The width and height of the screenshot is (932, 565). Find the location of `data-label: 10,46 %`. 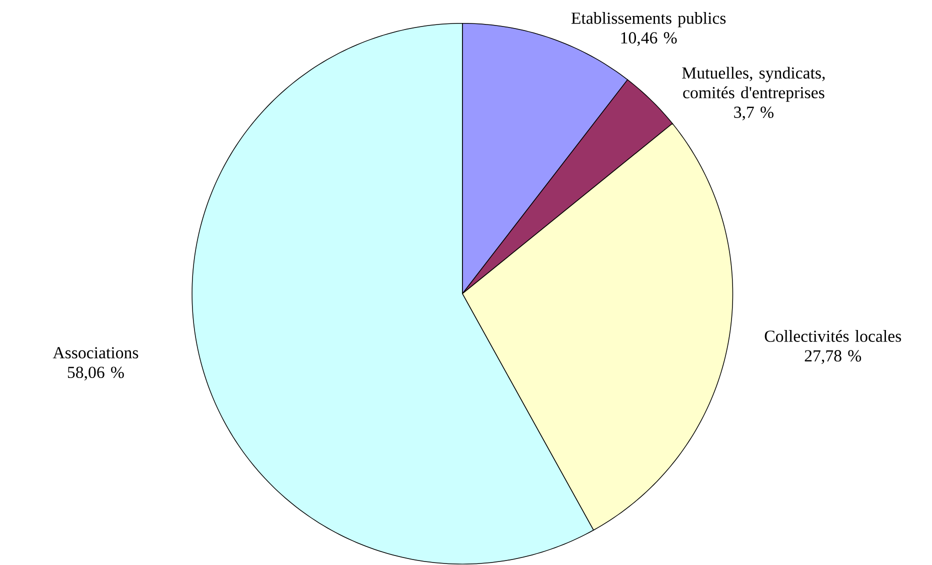

data-label: 10,46 % is located at coordinates (649, 39).